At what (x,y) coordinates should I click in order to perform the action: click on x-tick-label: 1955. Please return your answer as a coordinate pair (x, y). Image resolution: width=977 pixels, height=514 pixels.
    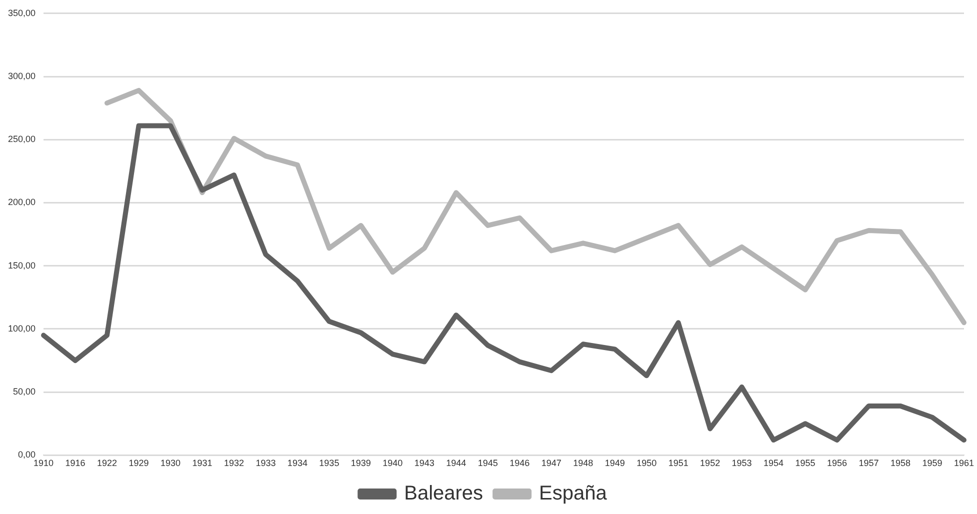
    Looking at the image, I should click on (805, 463).